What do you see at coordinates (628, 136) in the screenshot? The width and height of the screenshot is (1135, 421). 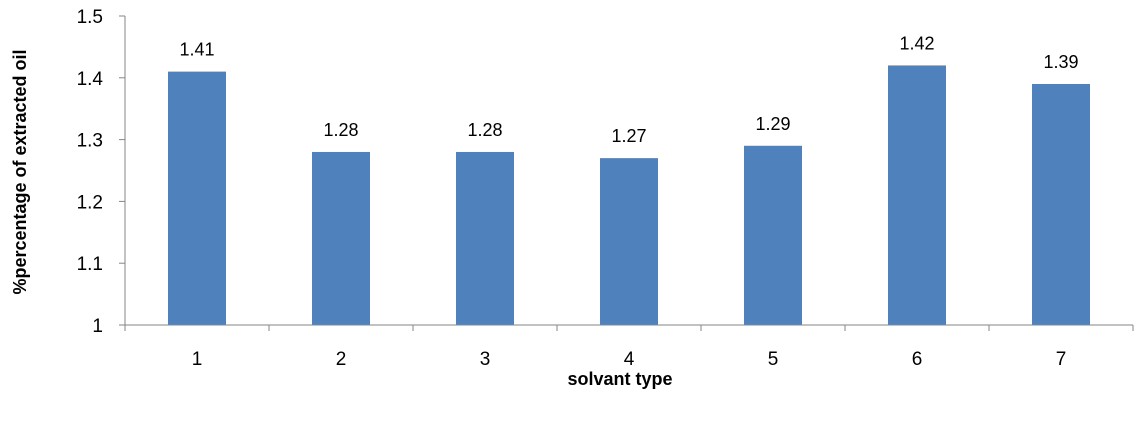 I see `data-label: 1.27` at bounding box center [628, 136].